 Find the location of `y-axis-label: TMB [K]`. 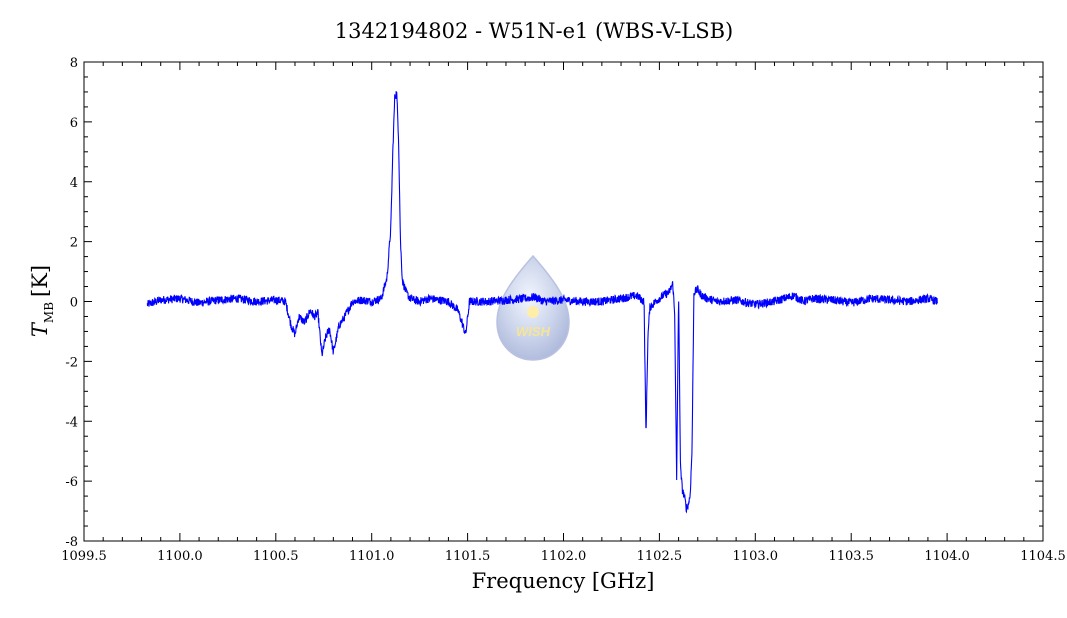

y-axis-label: TMB [K] is located at coordinates (42, 301).